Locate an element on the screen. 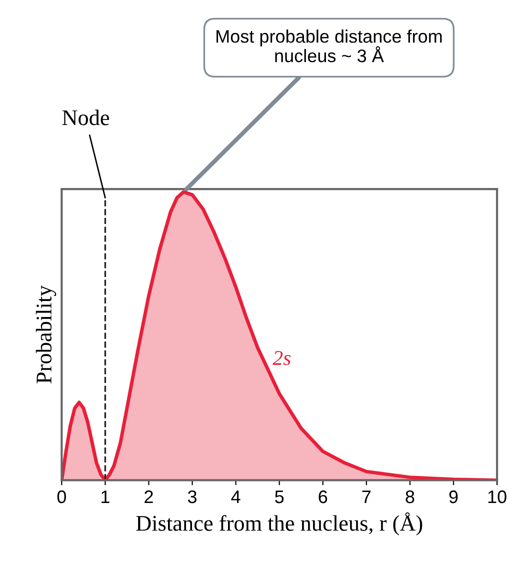  ref-line-label: Node is located at coordinates (86, 118).